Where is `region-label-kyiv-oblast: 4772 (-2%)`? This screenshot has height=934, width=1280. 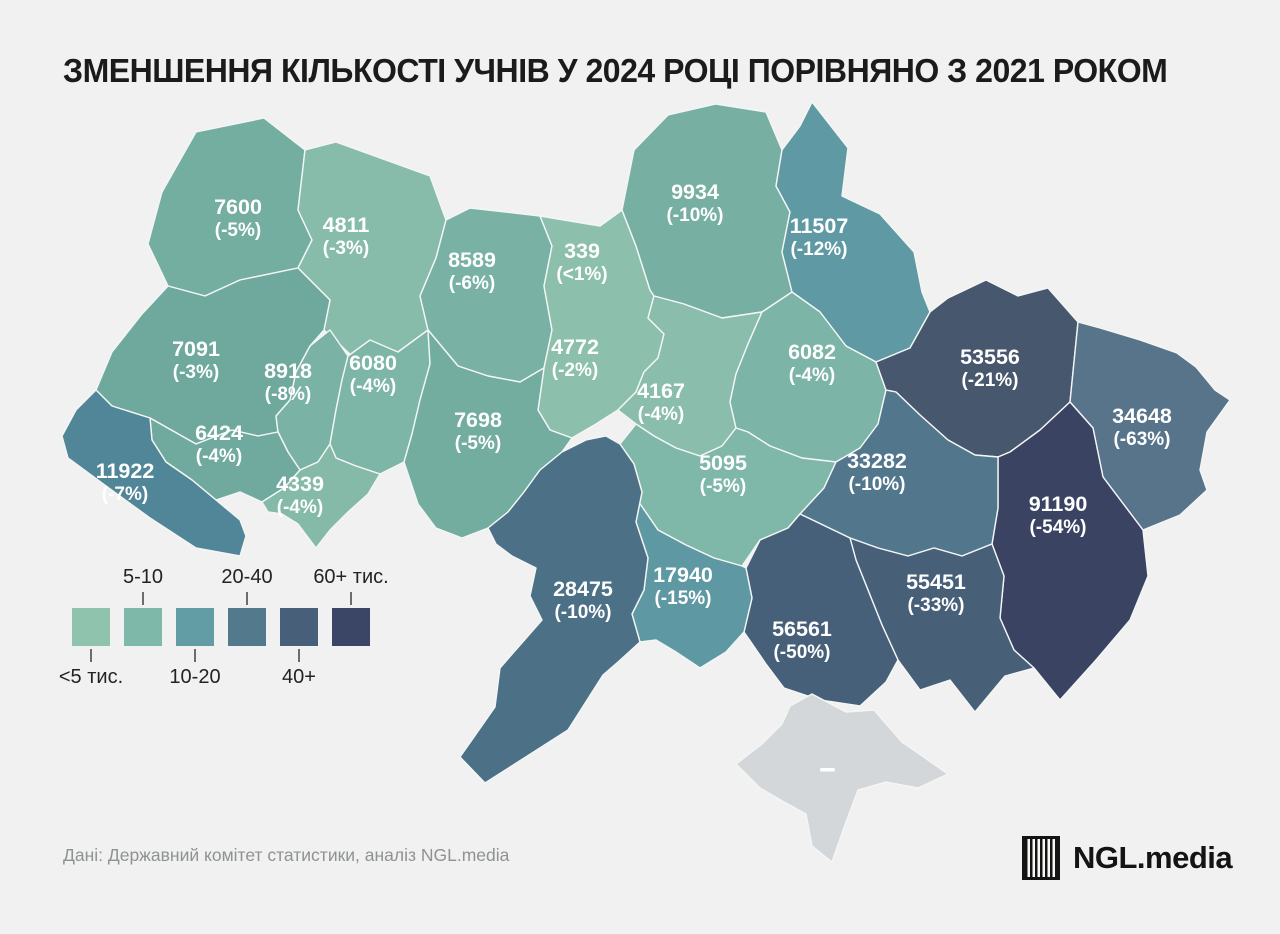
region-label-kyiv-oblast: 4772 (-2%) is located at coordinates (575, 358).